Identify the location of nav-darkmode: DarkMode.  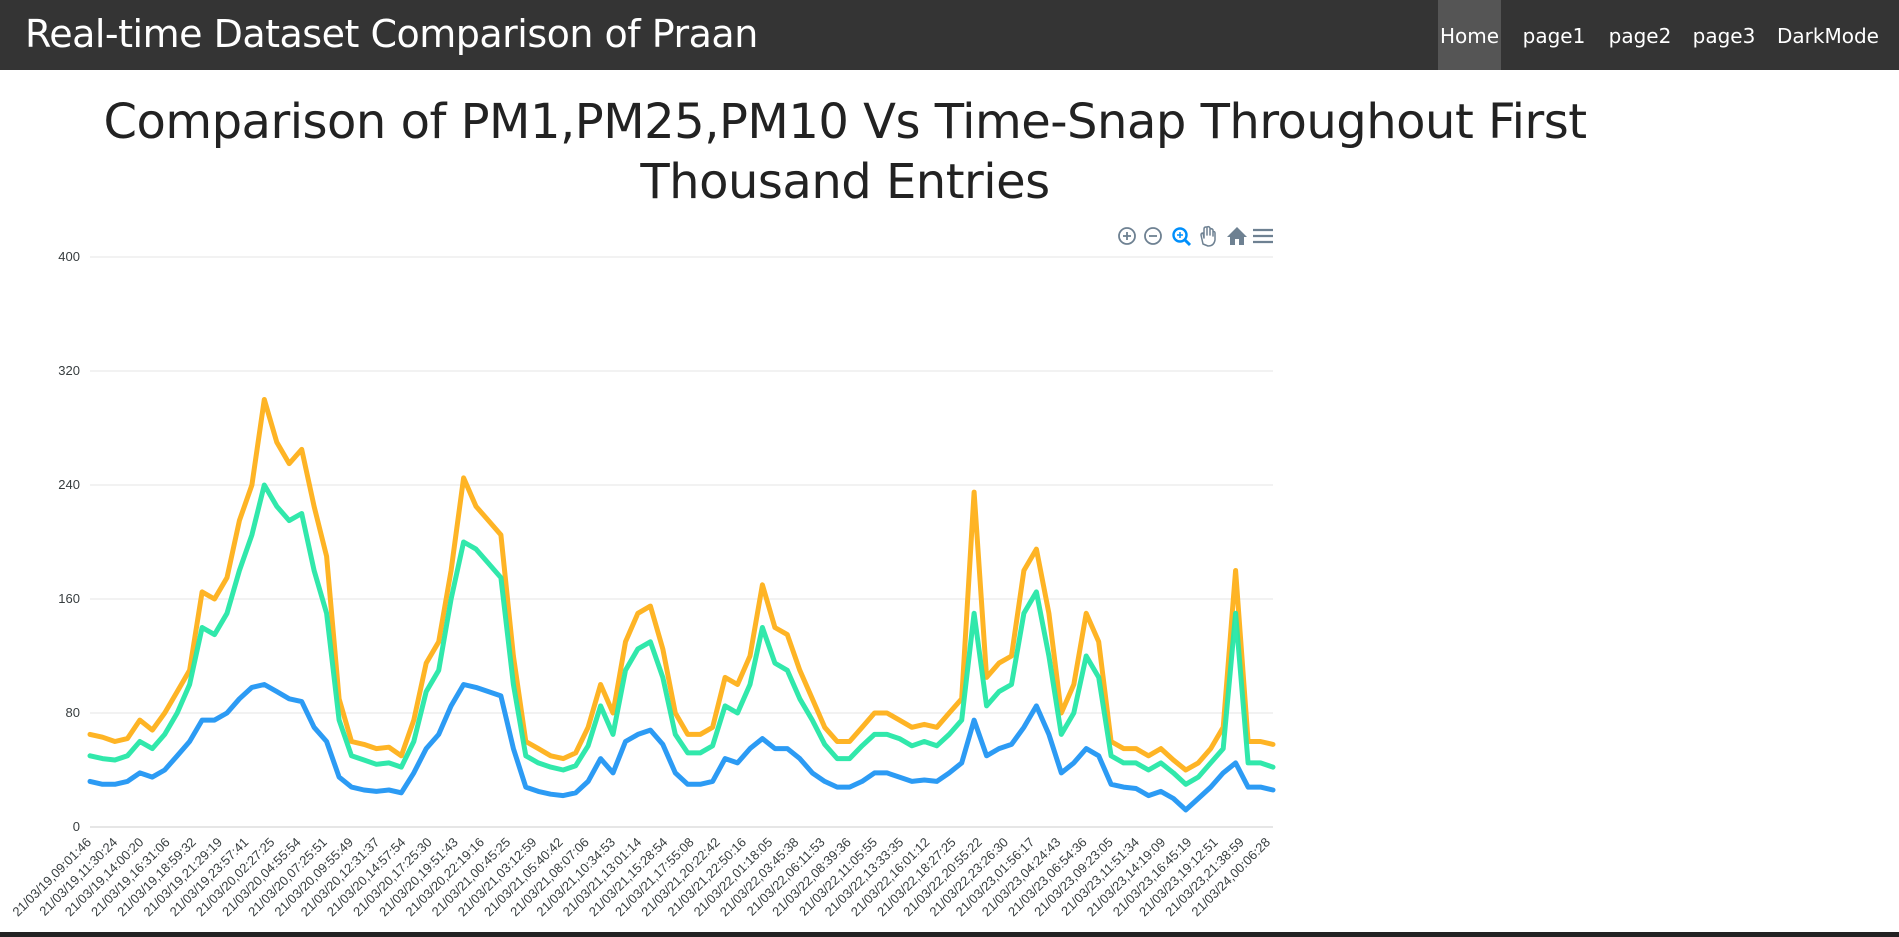
(1828, 36).